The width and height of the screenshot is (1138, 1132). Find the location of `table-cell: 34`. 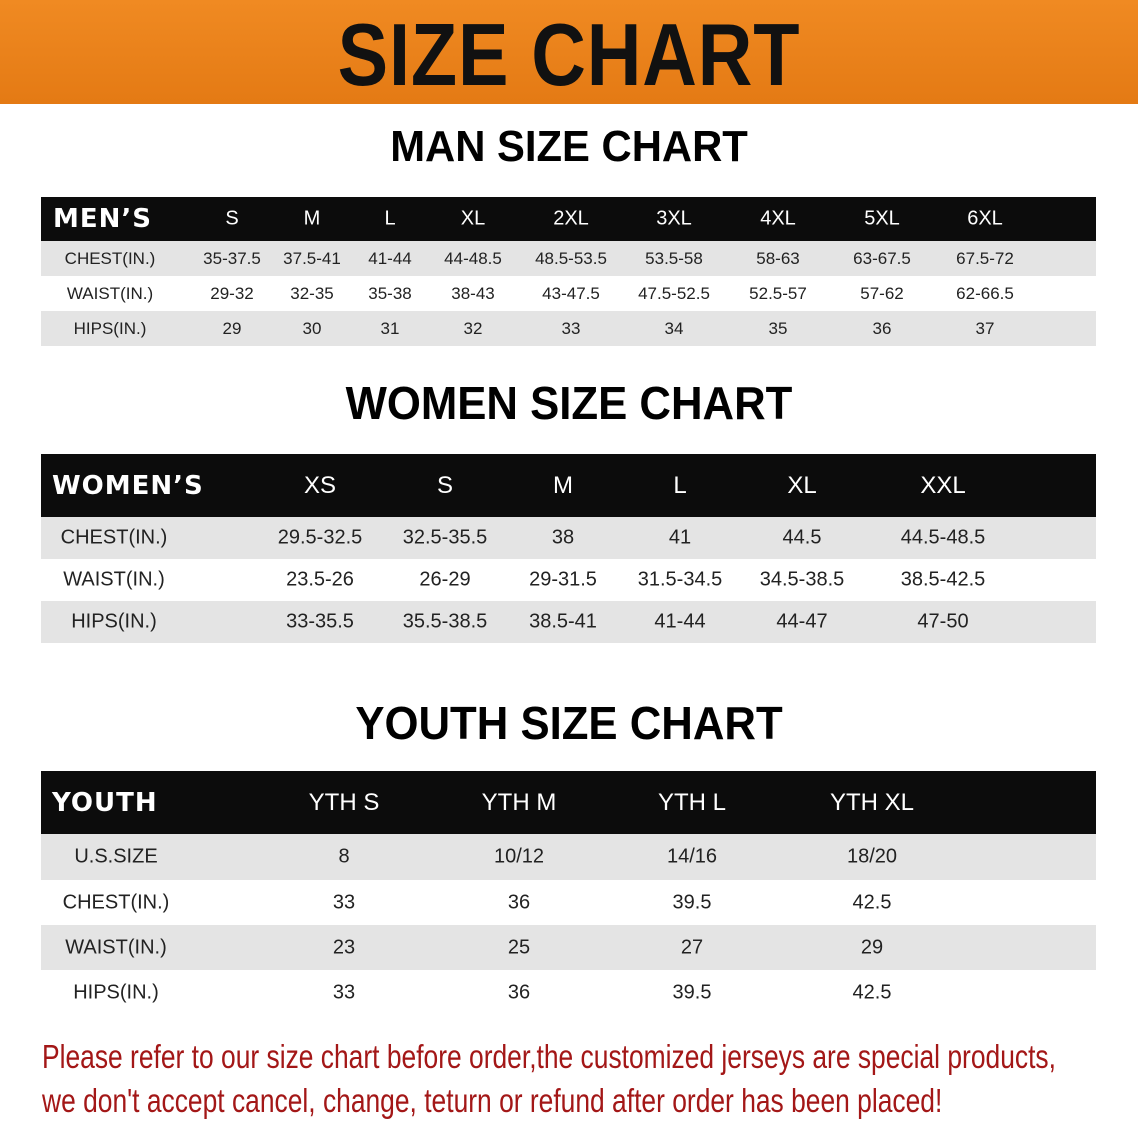

table-cell: 34 is located at coordinates (674, 328).